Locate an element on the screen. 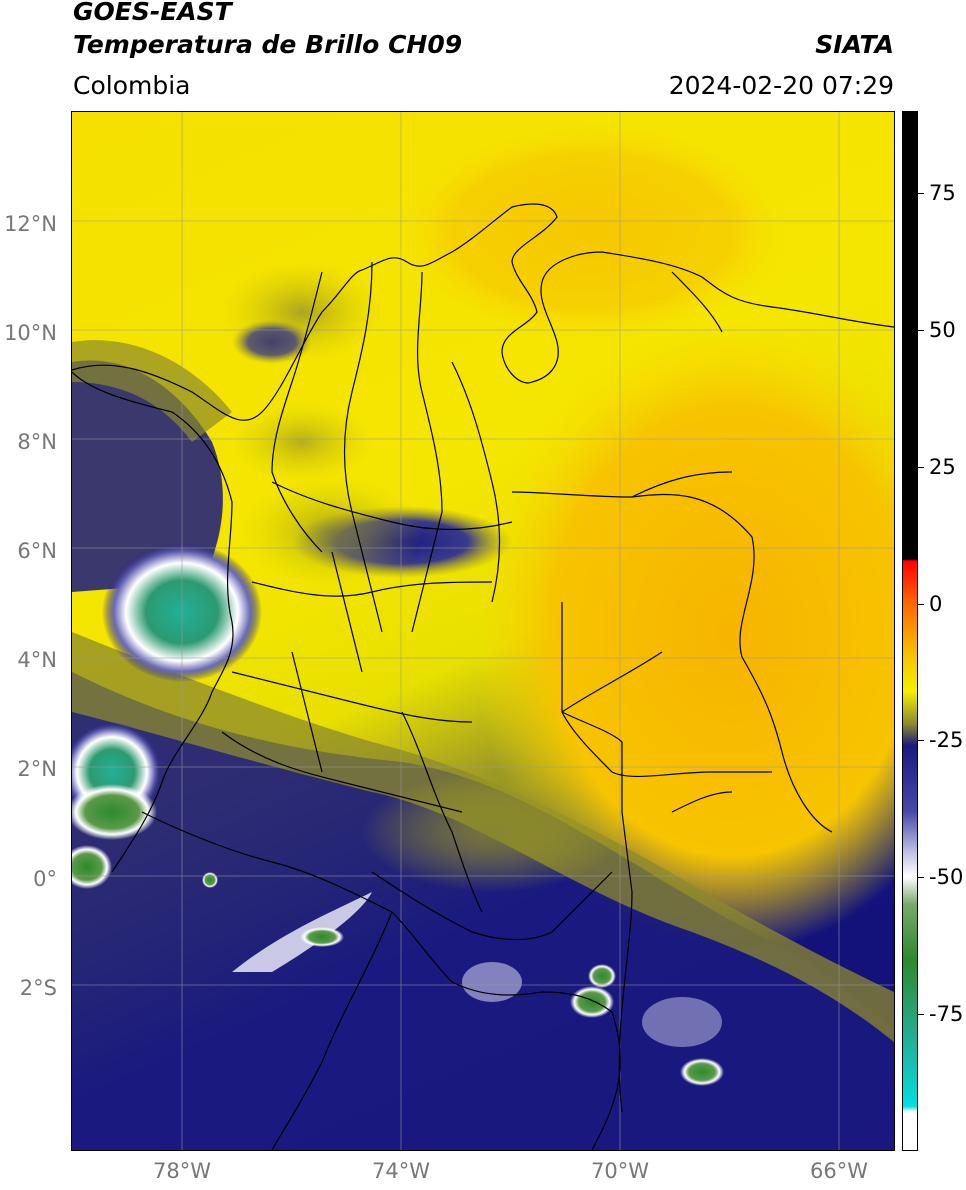 This screenshot has height=1190, width=966. brand-label: SIATA is located at coordinates (854, 44).